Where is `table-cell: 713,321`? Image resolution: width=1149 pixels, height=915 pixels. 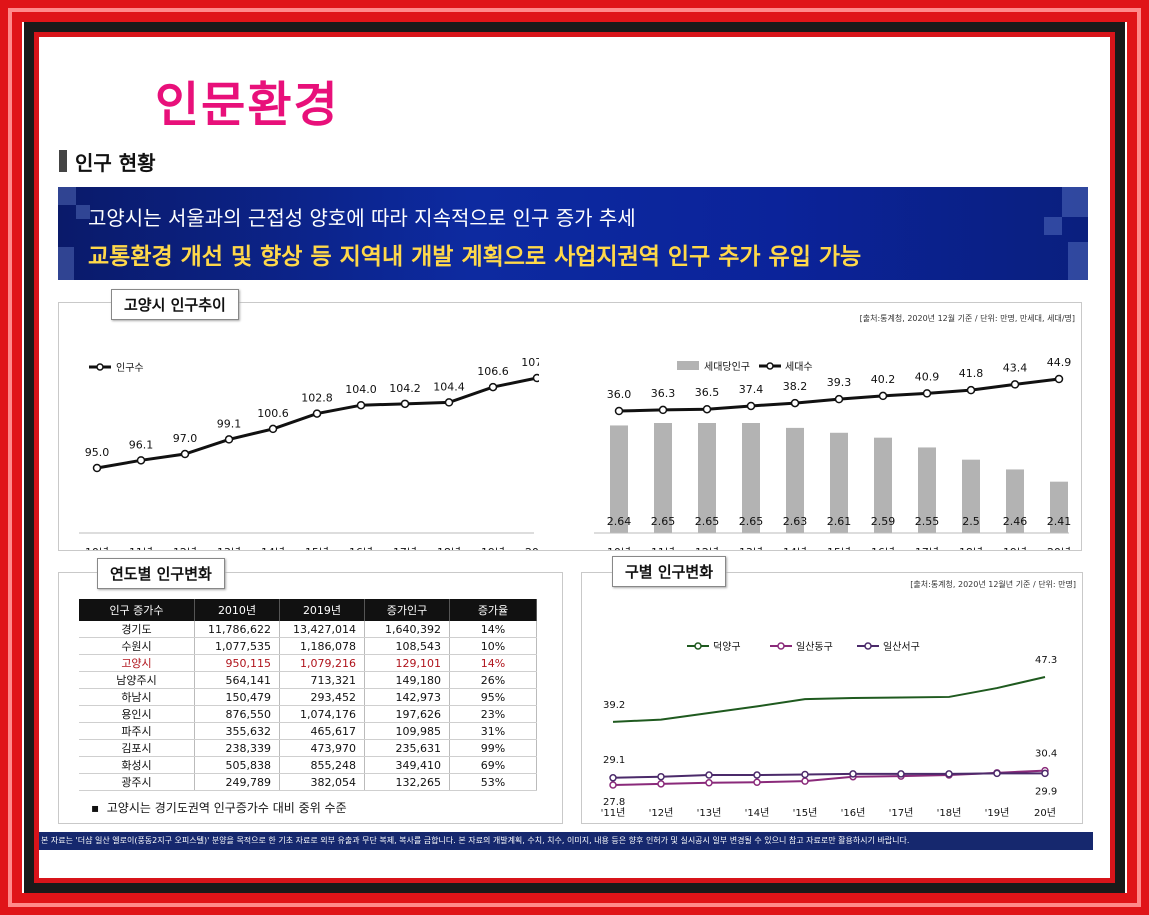
table-cell: 713,321 is located at coordinates (322, 680).